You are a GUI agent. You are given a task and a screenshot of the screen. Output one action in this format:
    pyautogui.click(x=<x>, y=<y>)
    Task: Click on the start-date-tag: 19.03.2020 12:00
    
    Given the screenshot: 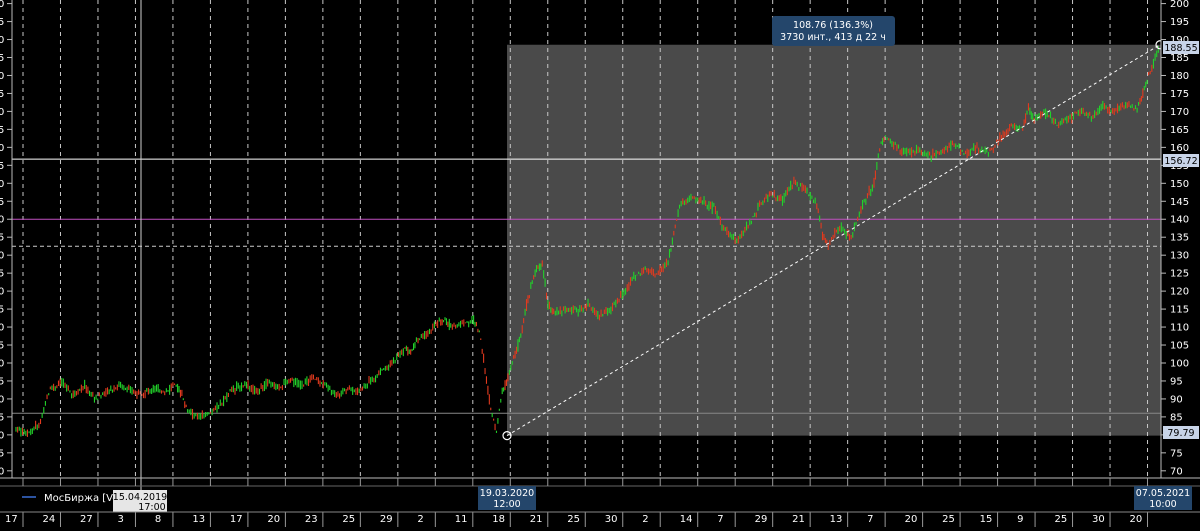 What is the action you would take?
    pyautogui.click(x=507, y=498)
    